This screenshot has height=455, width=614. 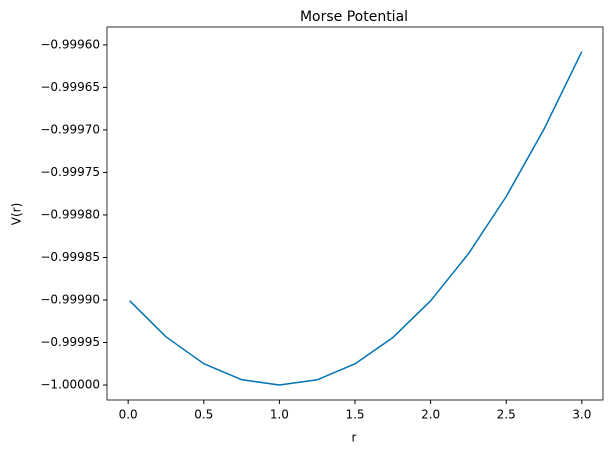 I want to click on x-tick-label: 1.5, so click(x=354, y=415).